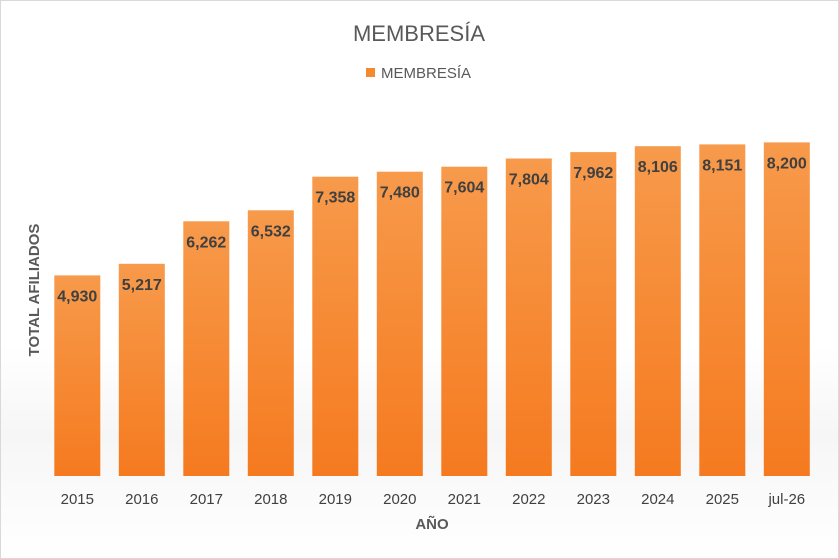  Describe the element at coordinates (77, 296) in the screenshot. I see `data-label-2015: 4,930` at that location.